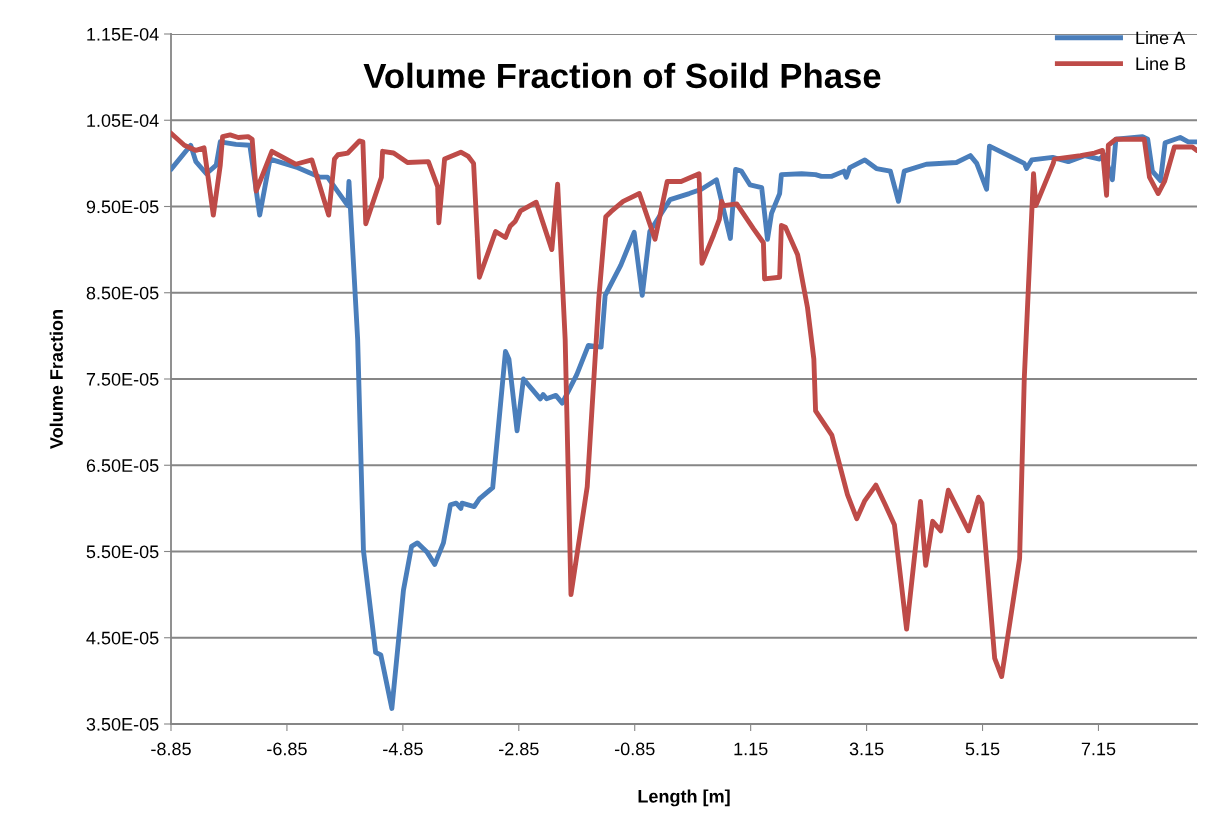  What do you see at coordinates (56, 379) in the screenshot?
I see `y-axis-title: Volume Fraction` at bounding box center [56, 379].